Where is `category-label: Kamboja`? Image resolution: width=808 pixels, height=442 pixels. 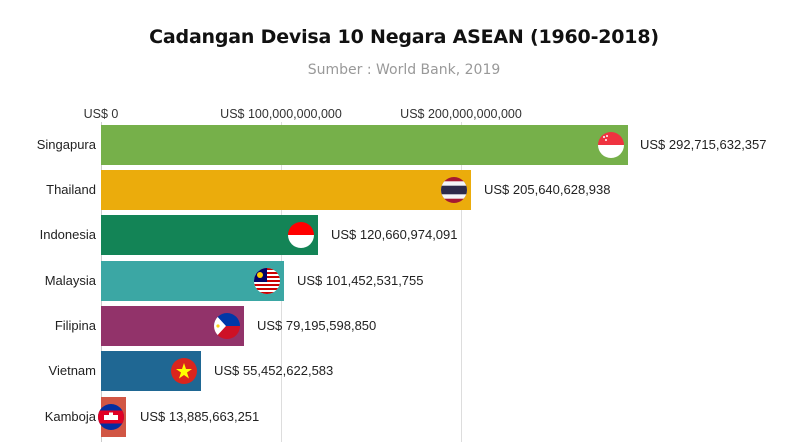 category-label: Kamboja is located at coordinates (70, 416).